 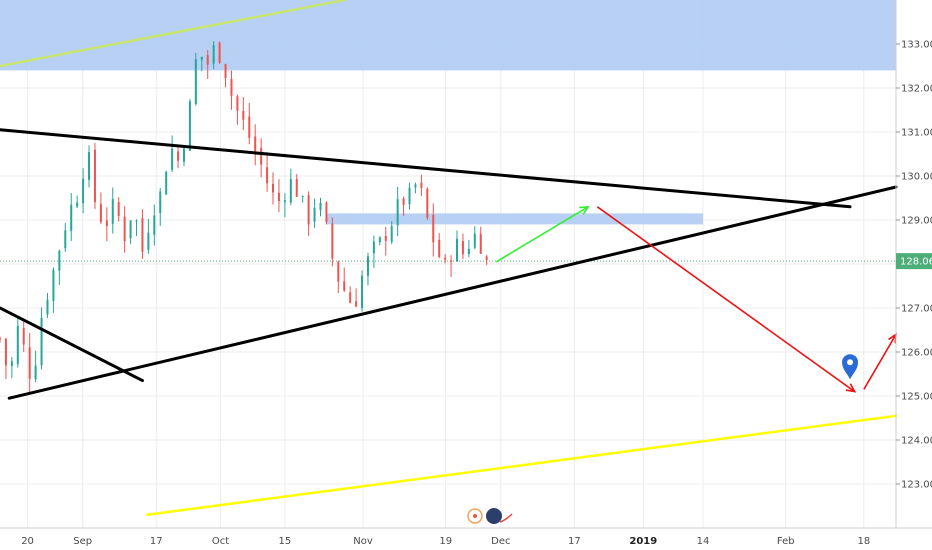 I want to click on y-tick-label: 131.000, so click(x=916, y=133).